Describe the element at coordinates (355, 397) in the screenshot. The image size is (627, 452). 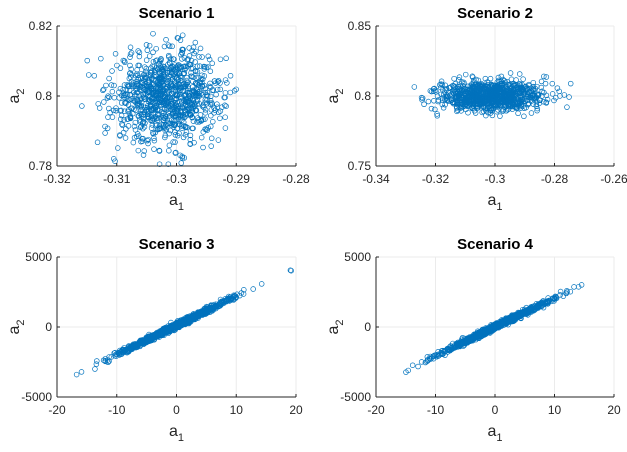
I see `y-tick-label: -5000` at that location.